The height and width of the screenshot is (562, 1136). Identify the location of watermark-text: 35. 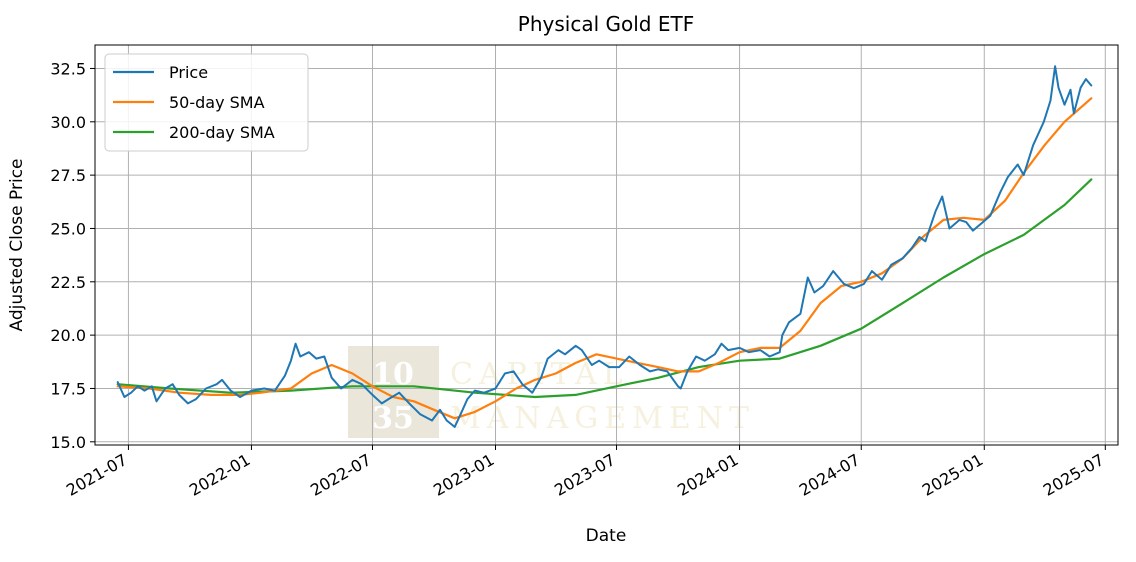
(393, 418).